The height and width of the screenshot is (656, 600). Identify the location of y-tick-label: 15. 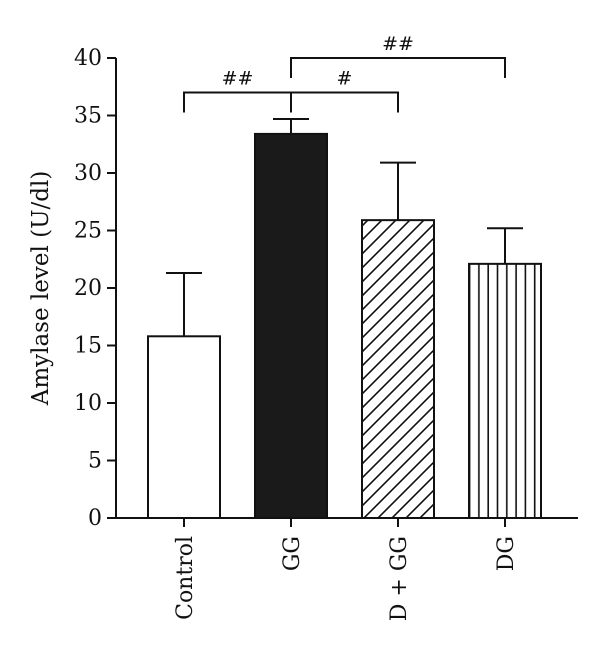
(88, 346).